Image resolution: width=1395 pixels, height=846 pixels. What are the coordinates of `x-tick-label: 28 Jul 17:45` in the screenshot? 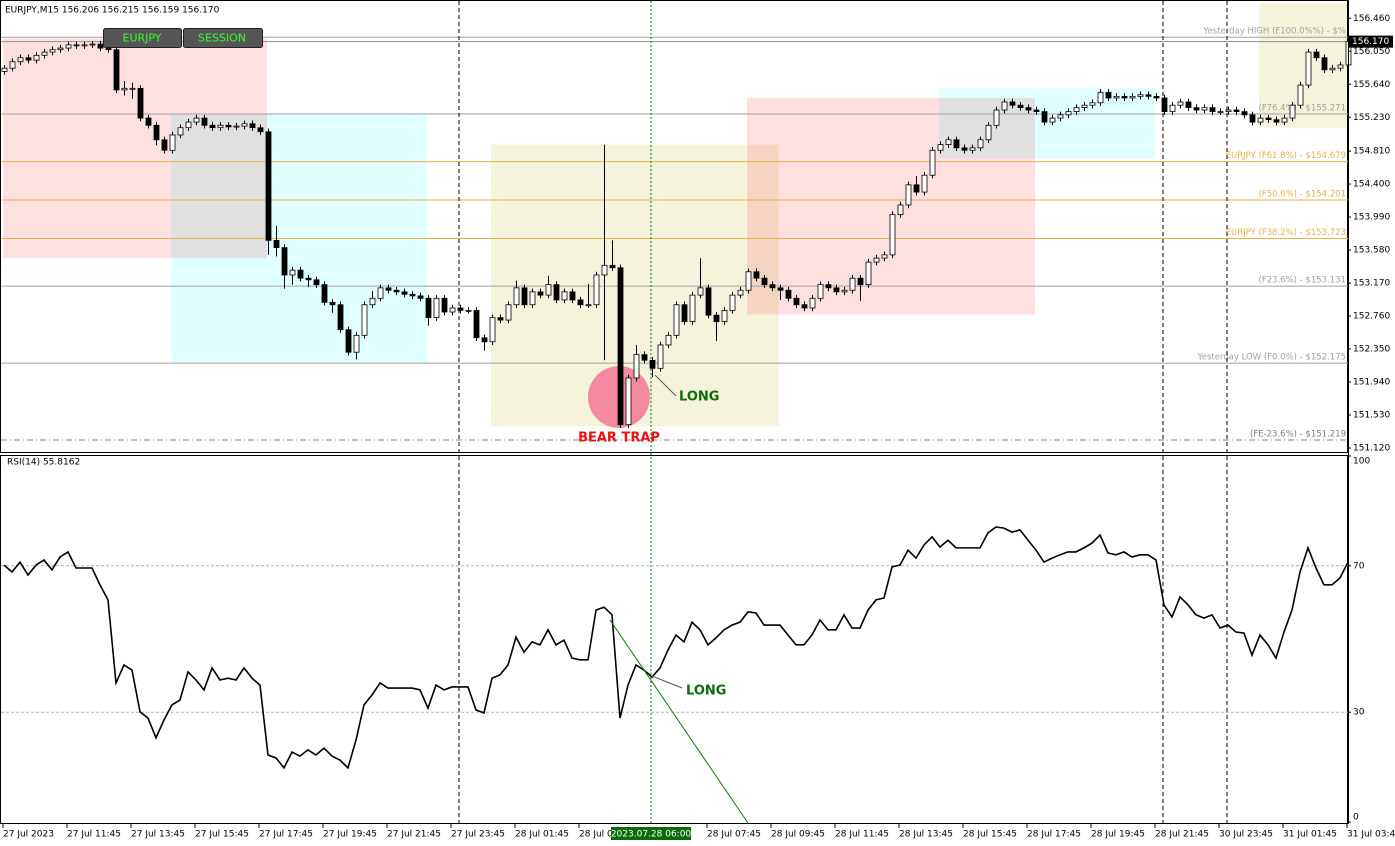 It's located at (1054, 835).